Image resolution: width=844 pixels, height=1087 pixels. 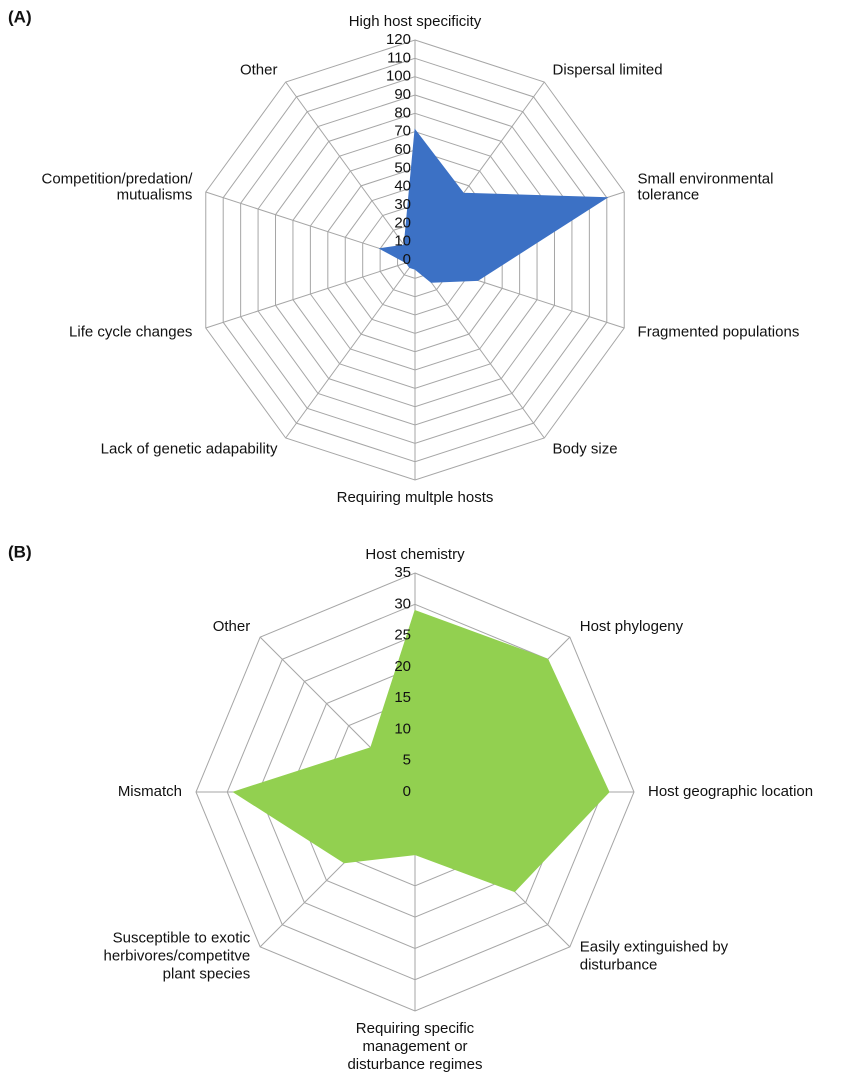 I want to click on axis-label: Susceptible to exotic, so click(x=182, y=938).